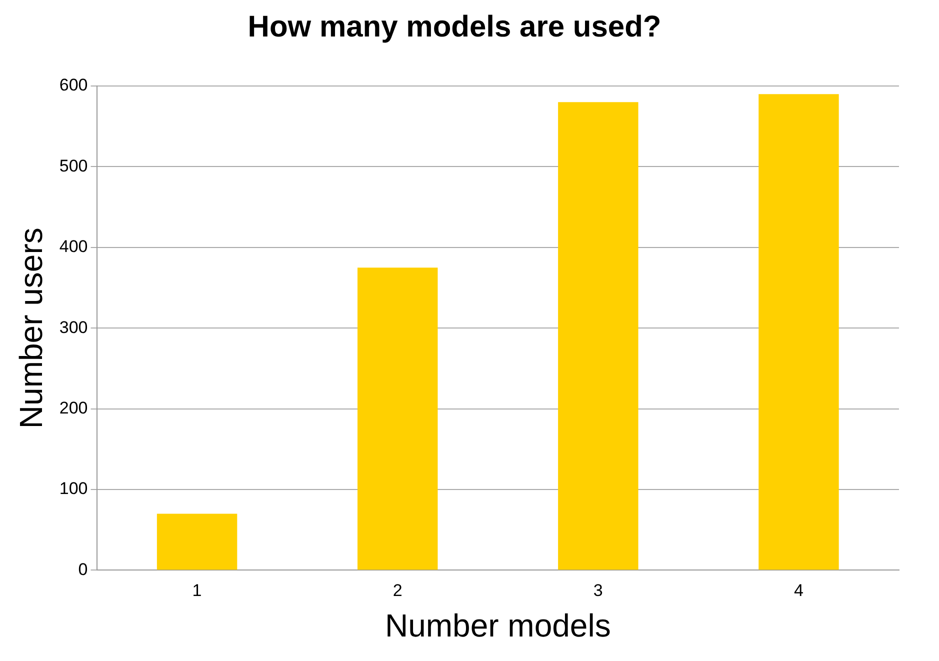 The image size is (939, 661). Describe the element at coordinates (455, 27) in the screenshot. I see `chart-title: How many models are used?` at that location.